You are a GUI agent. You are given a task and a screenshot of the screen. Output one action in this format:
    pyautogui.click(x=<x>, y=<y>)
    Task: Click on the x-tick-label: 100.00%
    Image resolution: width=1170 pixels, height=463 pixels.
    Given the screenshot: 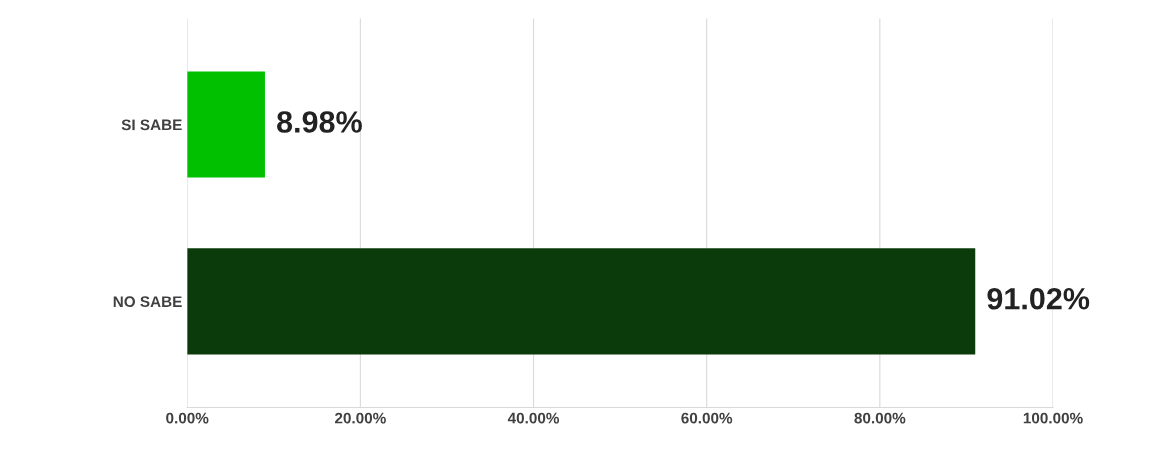 What is the action you would take?
    pyautogui.click(x=1053, y=418)
    